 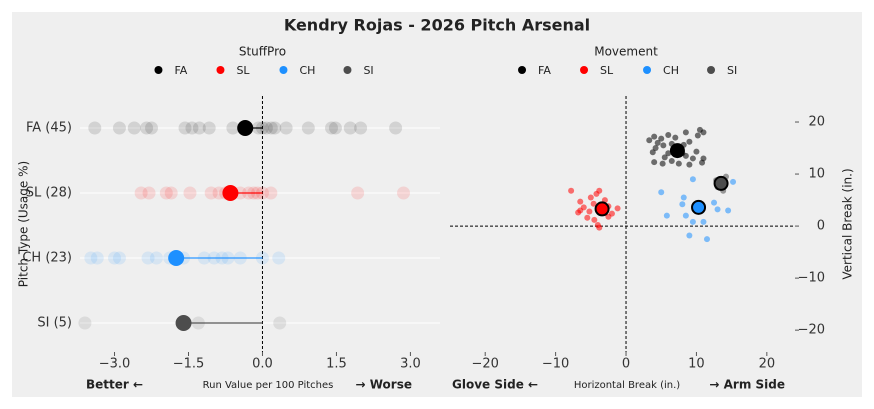 I want to click on y-tick-label: −10, so click(x=811, y=278).